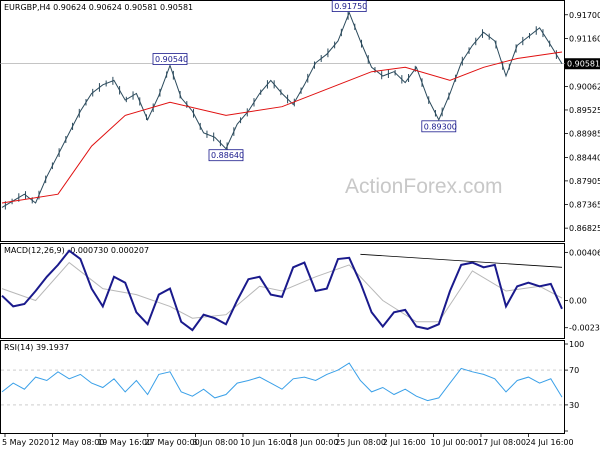 The image size is (600, 450). Describe the element at coordinates (454, 442) in the screenshot. I see `x-tick-label: 10 Jul 00:00` at that location.